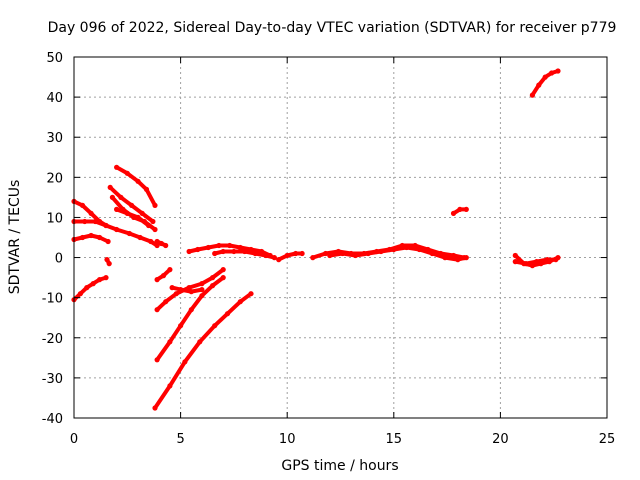 Image resolution: width=640 pixels, height=480 pixels. Describe the element at coordinates (52, 419) in the screenshot. I see `y-tick-label: -40` at that location.